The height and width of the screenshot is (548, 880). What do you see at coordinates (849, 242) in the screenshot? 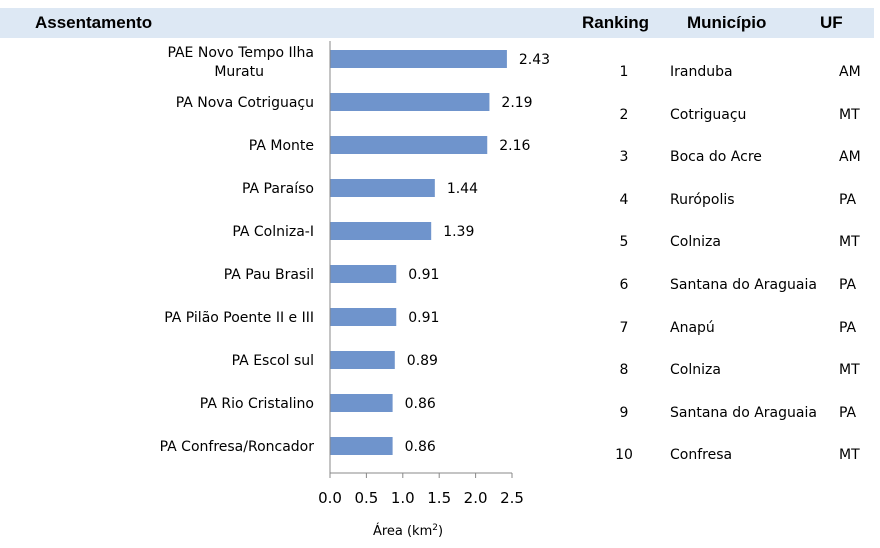
I see `uf-cell-5: MT` at bounding box center [849, 242].